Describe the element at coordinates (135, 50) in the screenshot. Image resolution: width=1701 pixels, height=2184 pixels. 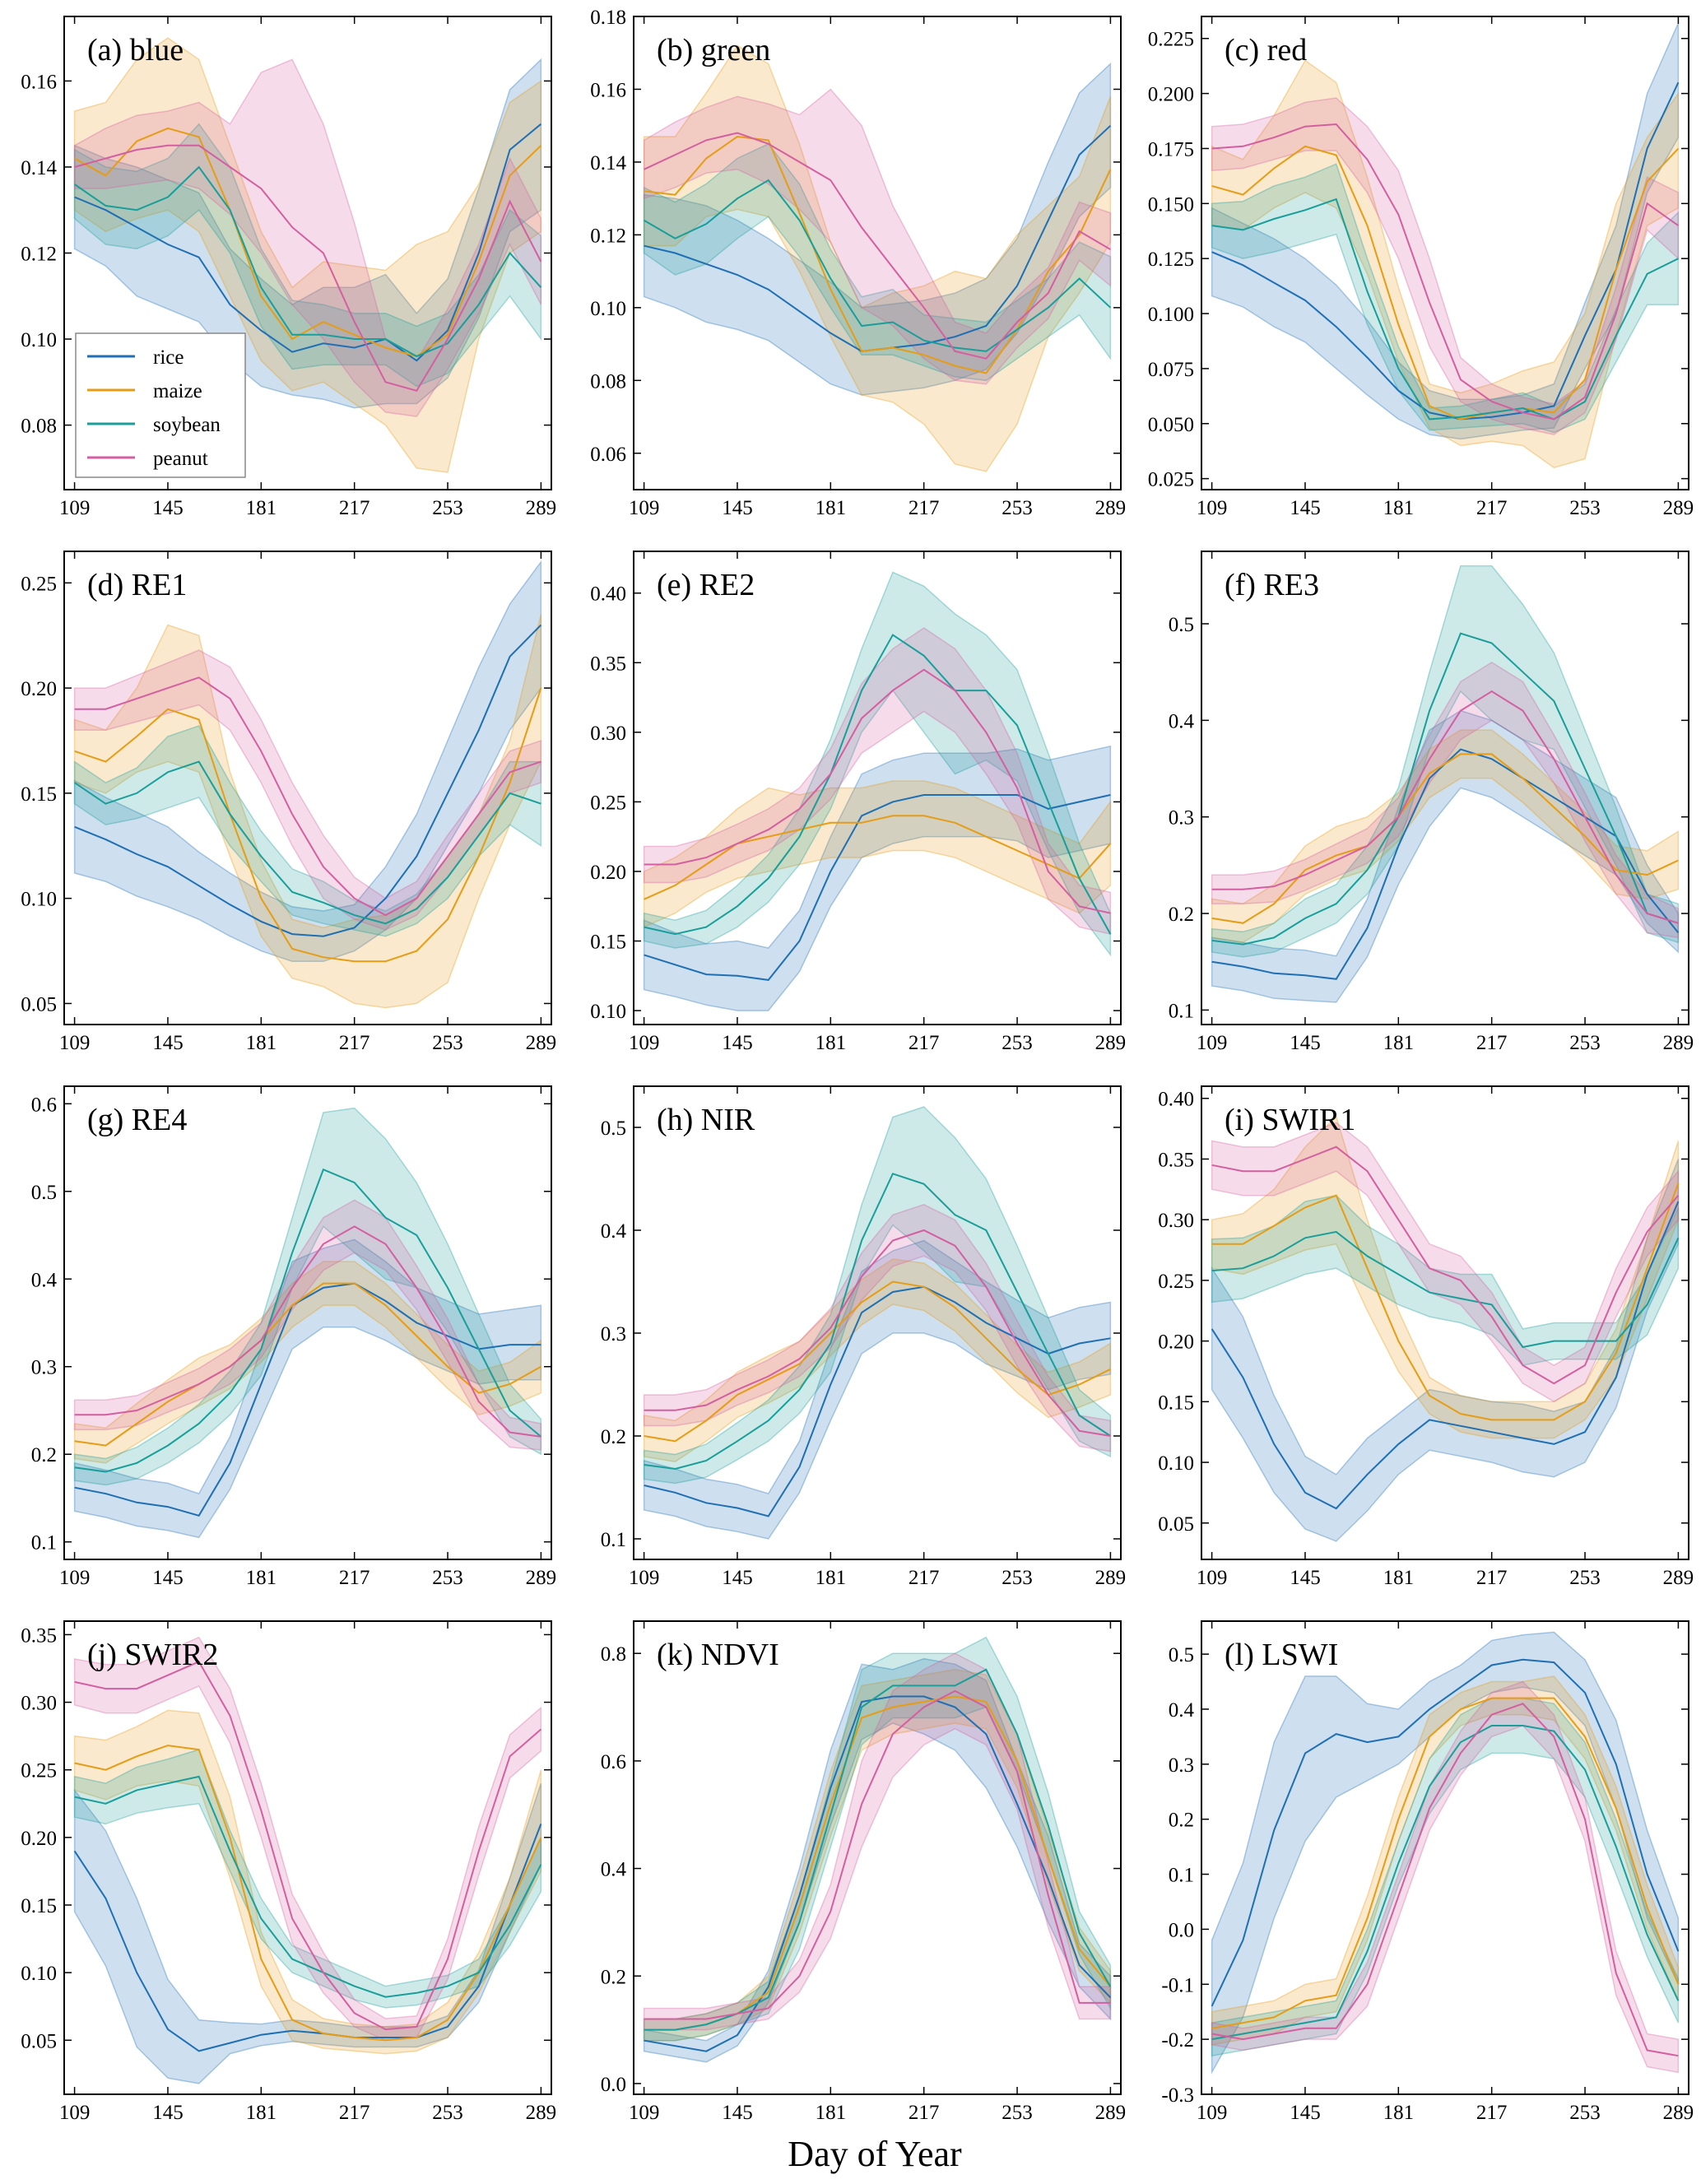
I see `panel-title: (a) blue` at that location.